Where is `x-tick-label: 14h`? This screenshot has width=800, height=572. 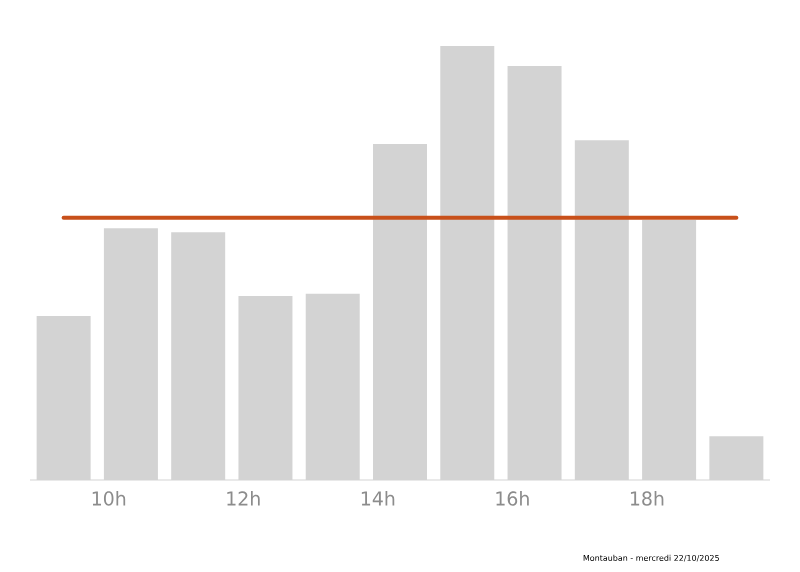 x-tick-label: 14h is located at coordinates (378, 498).